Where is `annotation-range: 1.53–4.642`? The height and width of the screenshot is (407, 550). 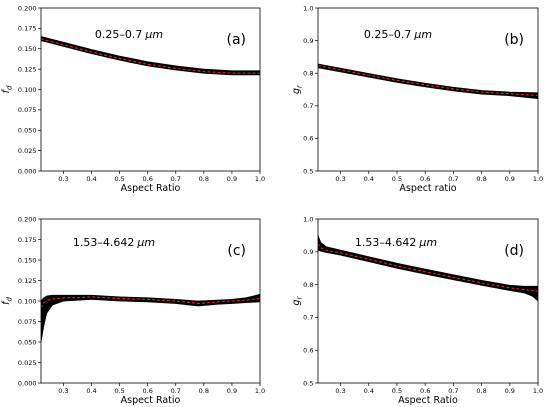
annotation-range: 1.53–4.642 is located at coordinates (103, 242).